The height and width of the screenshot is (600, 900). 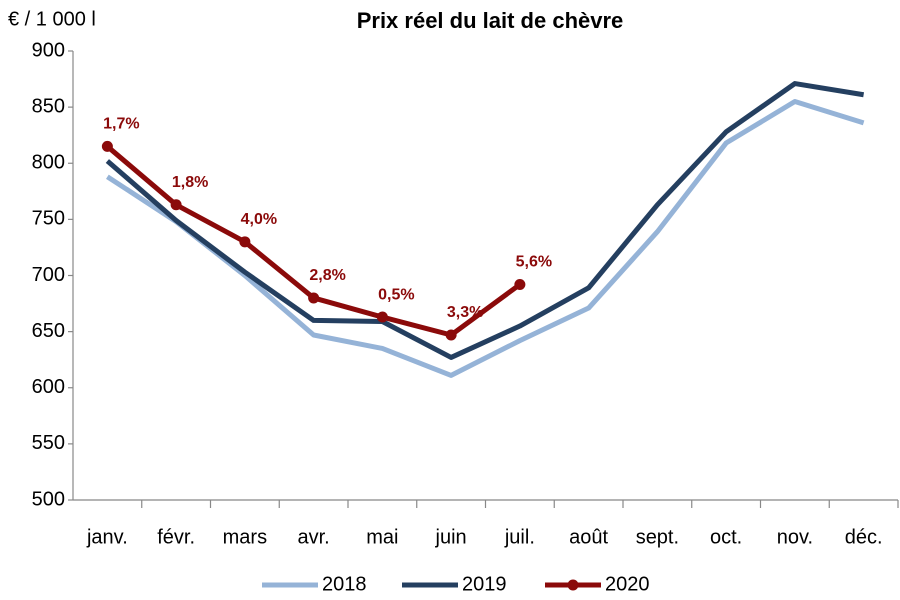 I want to click on x-tick-label: oct., so click(x=726, y=537).